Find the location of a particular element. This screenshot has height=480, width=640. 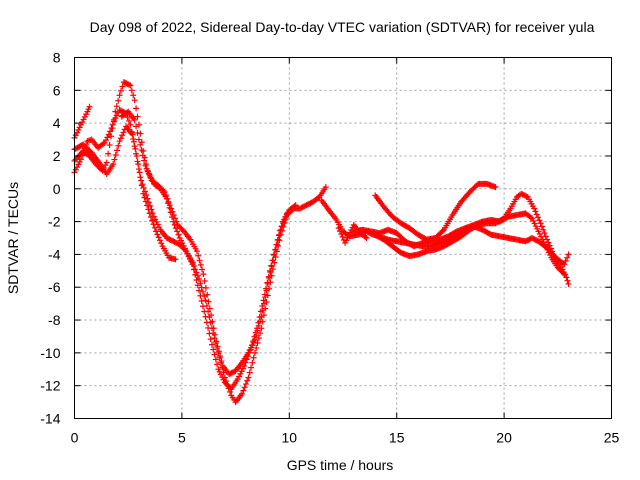

y-tick-label: 8 is located at coordinates (57, 58).